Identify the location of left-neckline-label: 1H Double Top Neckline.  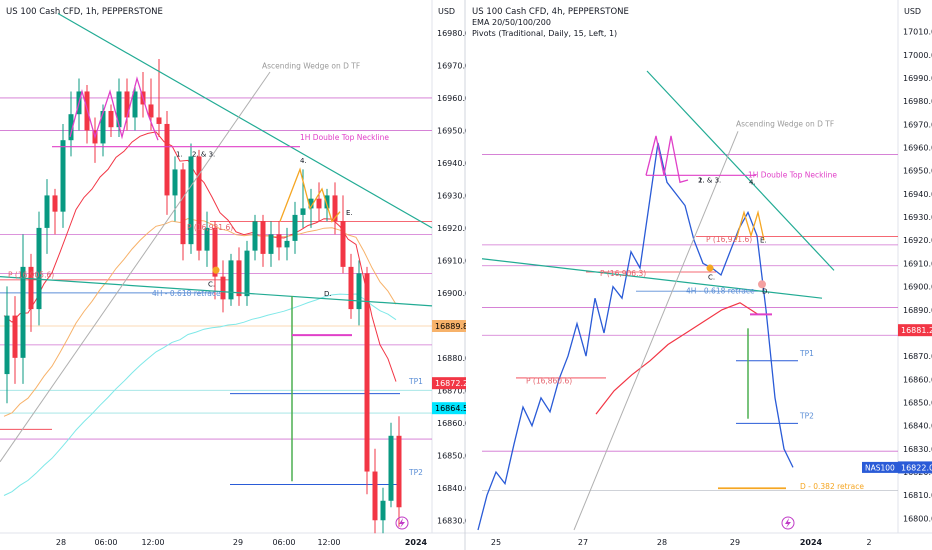
(344, 137).